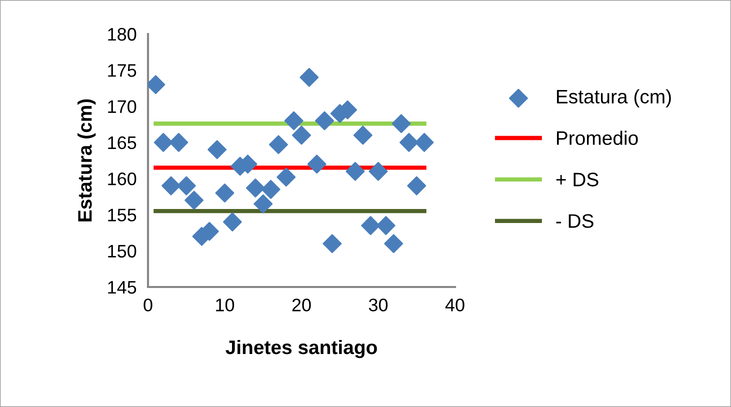 This screenshot has width=731, height=407. Describe the element at coordinates (301, 349) in the screenshot. I see `x-axis-title: Jinetes santiago` at that location.